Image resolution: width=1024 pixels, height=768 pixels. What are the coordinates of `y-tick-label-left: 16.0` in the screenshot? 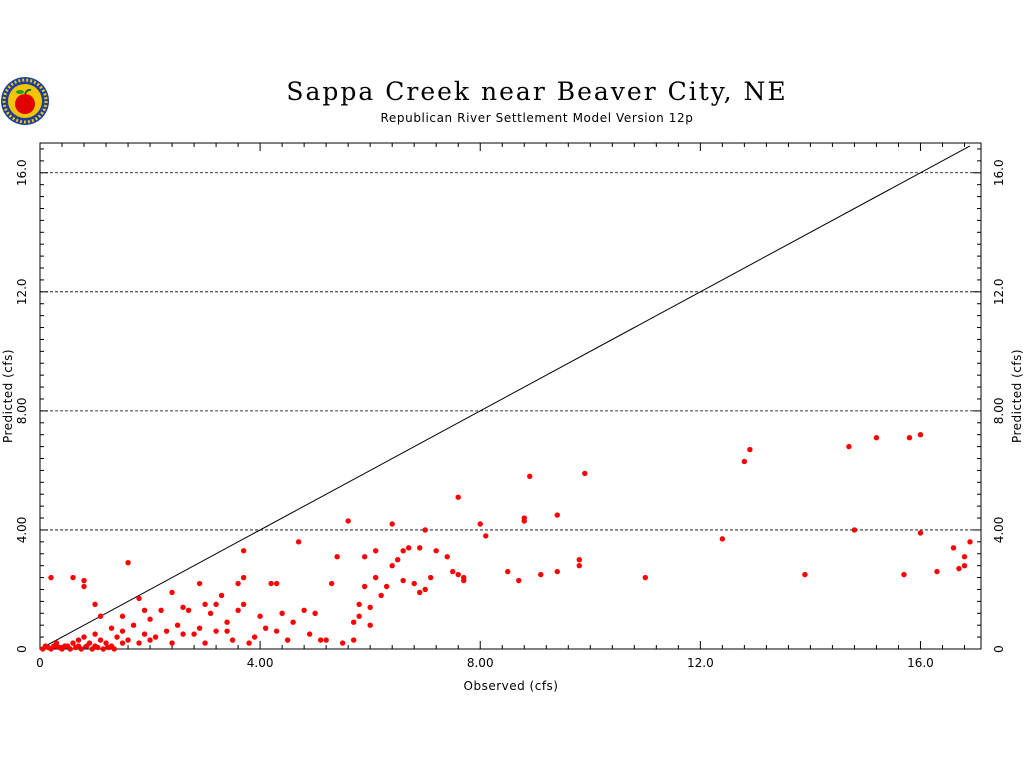 It's located at (22, 172).